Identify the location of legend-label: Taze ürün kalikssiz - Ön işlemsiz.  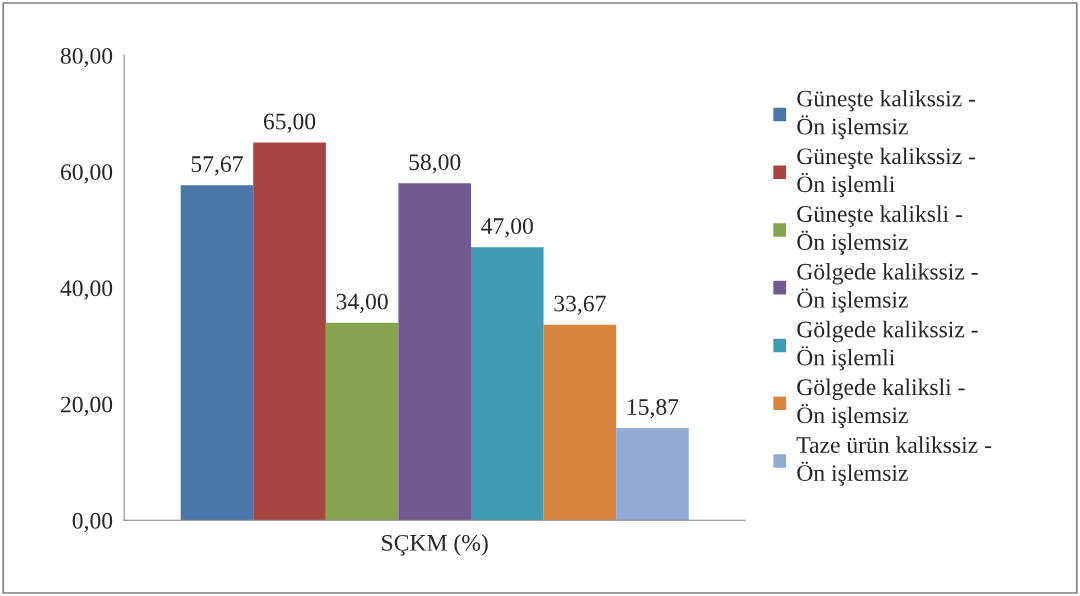
(894, 461).